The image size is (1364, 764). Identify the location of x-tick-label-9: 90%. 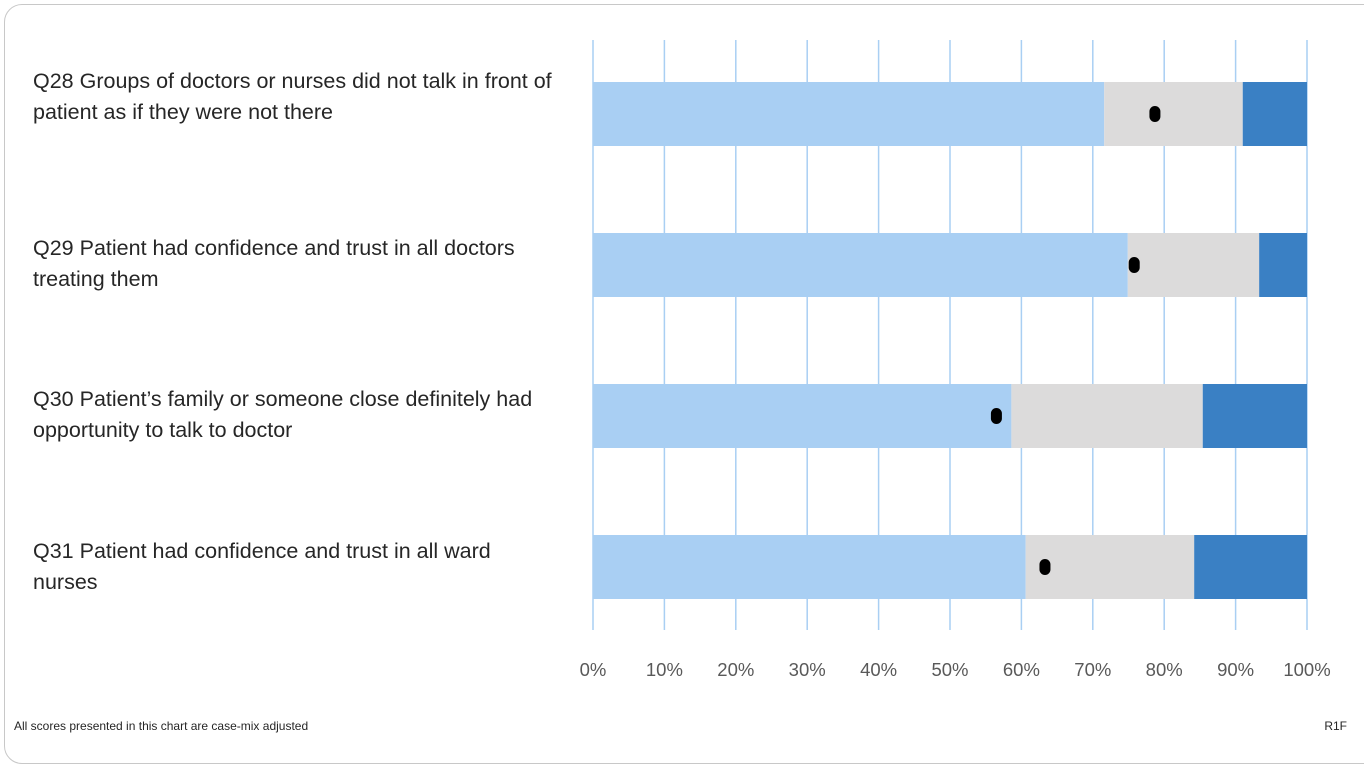
(1235, 669).